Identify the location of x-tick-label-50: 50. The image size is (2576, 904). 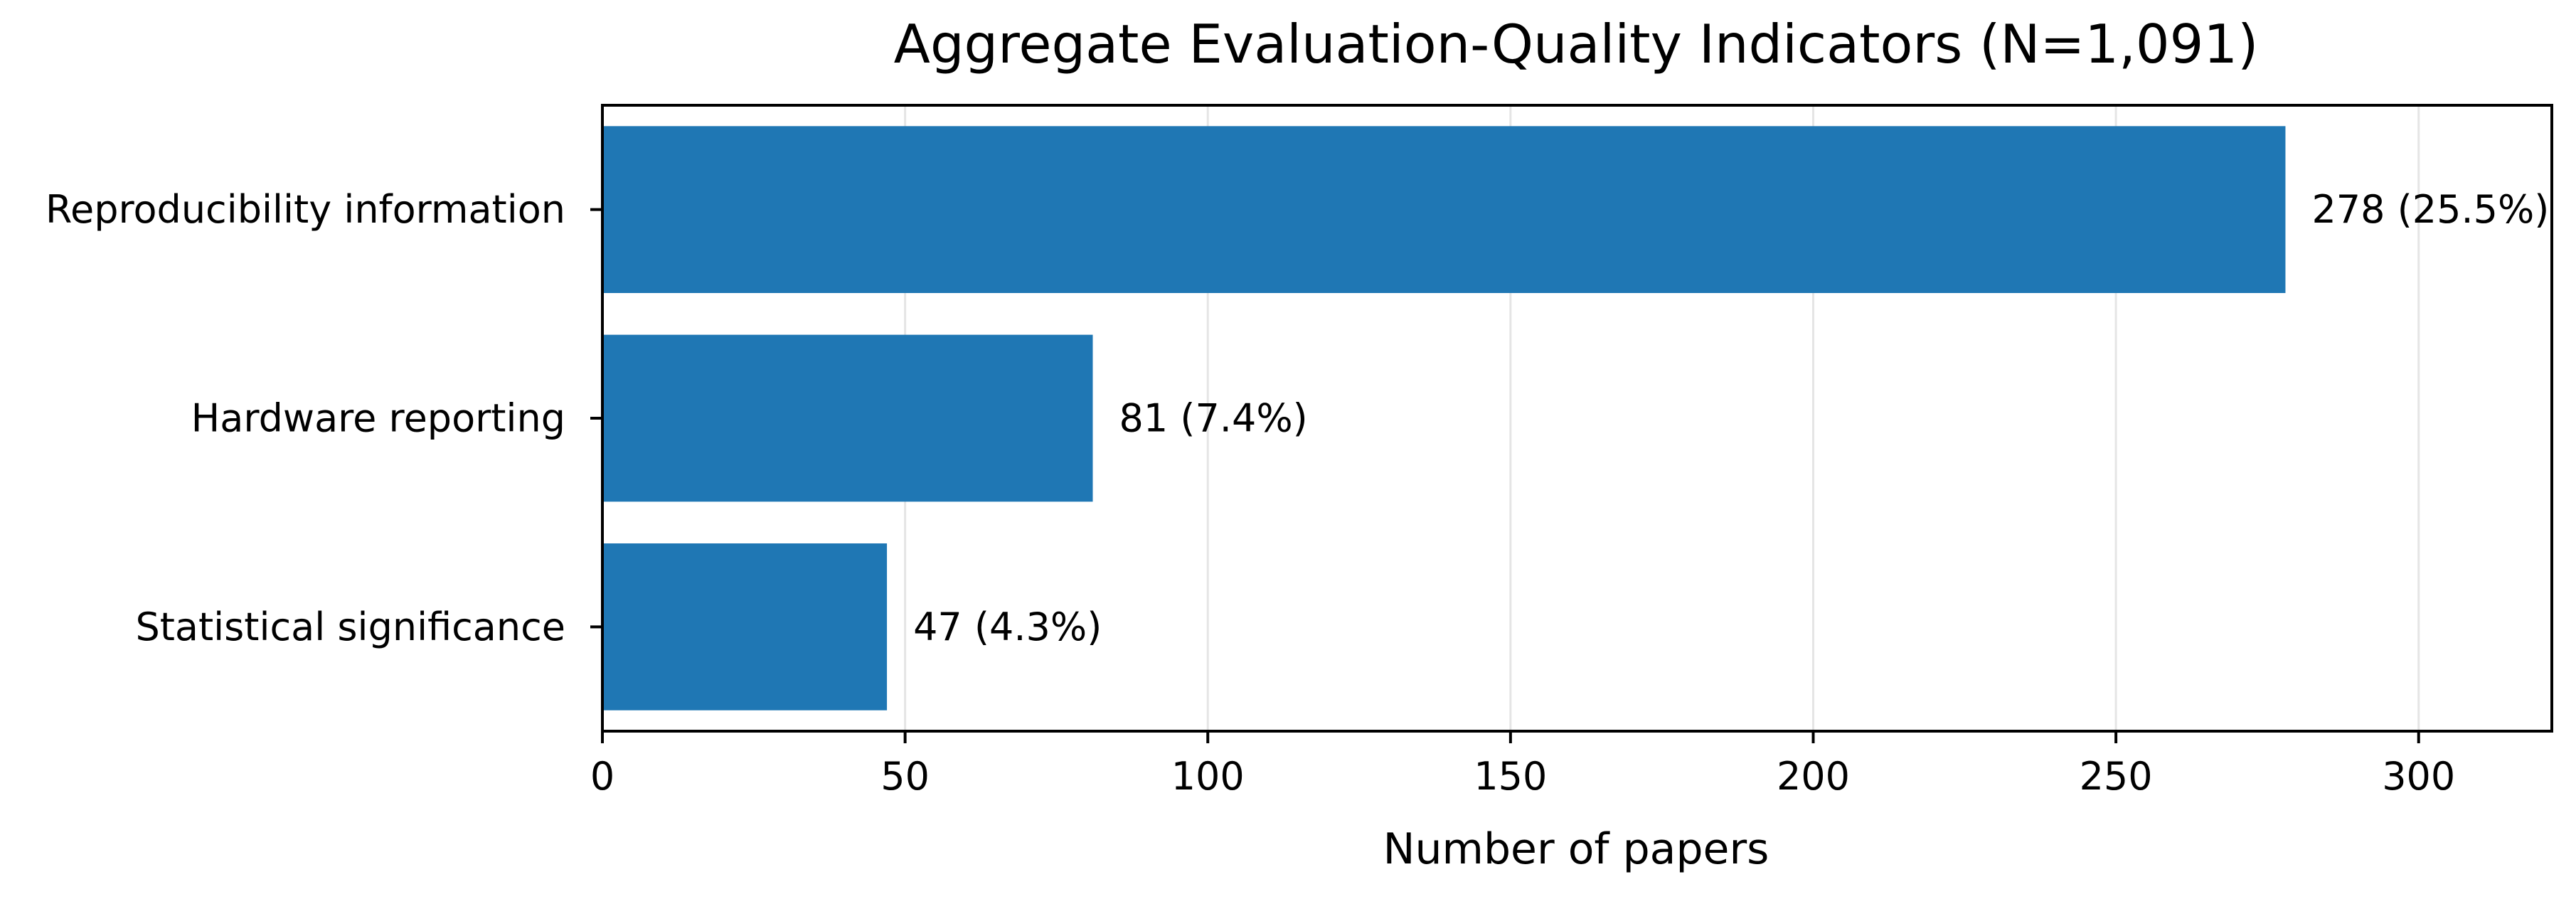
(905, 776).